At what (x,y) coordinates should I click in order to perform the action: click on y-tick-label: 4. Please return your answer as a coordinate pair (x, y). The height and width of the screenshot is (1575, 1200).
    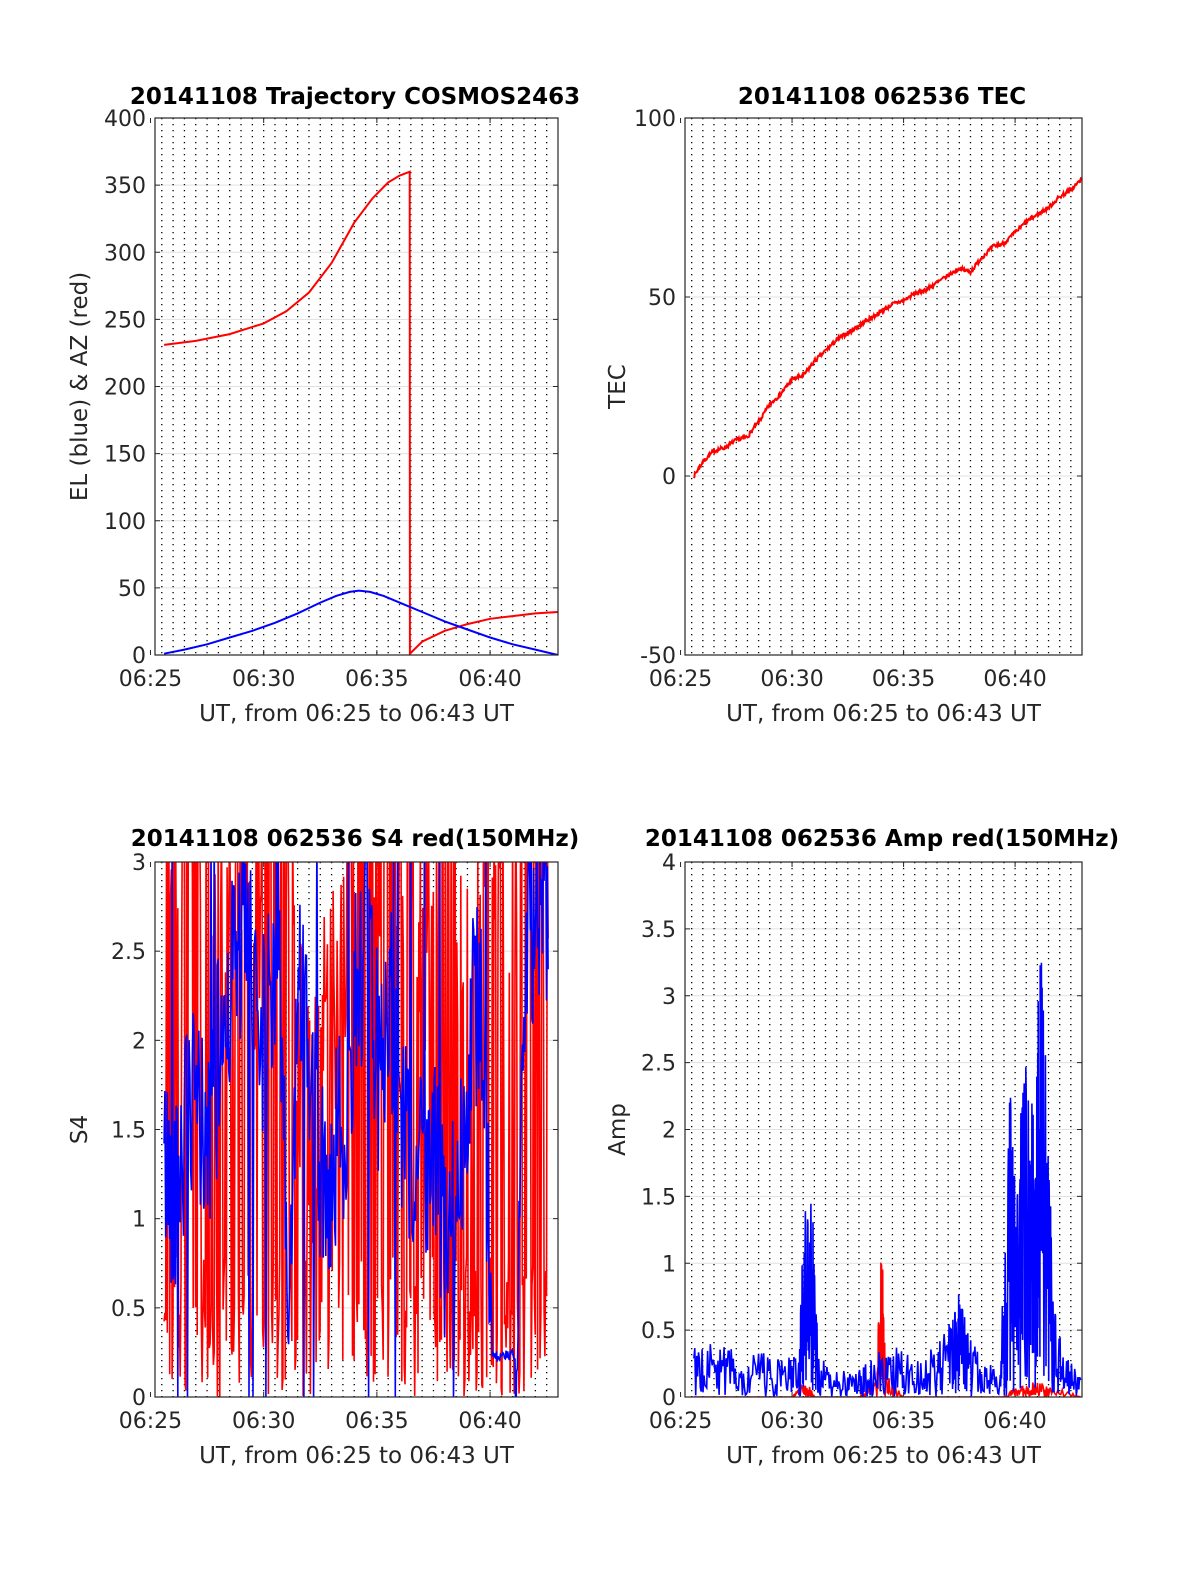
    Looking at the image, I should click on (669, 863).